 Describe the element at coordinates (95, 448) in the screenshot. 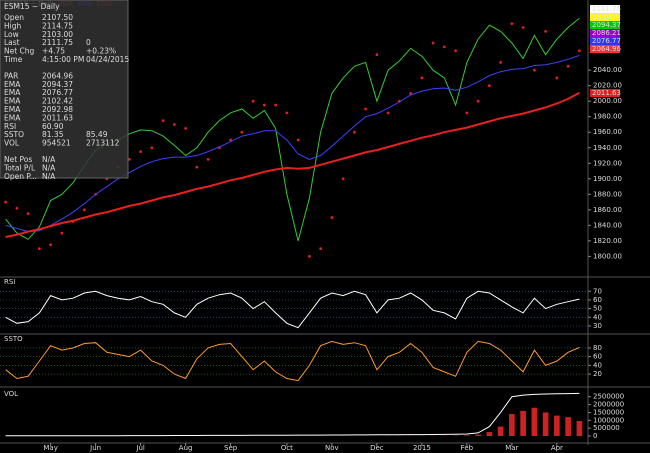

I see `x-tick-label: Jun` at that location.